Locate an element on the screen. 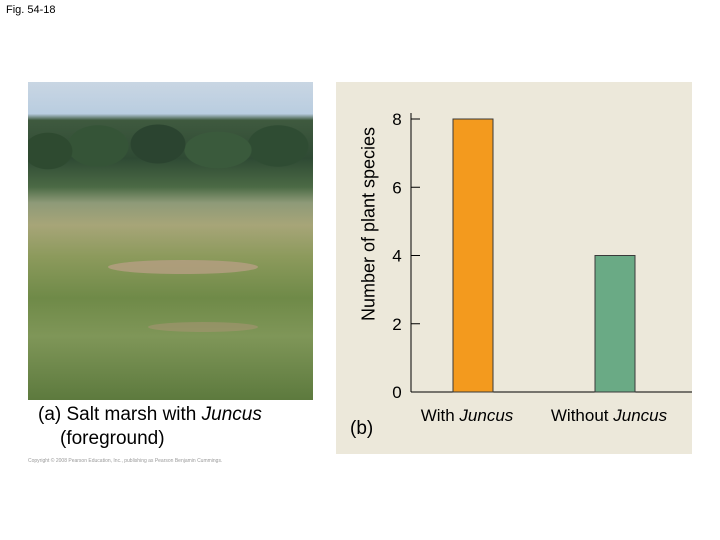 The height and width of the screenshot is (540, 720). treeline is located at coordinates (170, 151).